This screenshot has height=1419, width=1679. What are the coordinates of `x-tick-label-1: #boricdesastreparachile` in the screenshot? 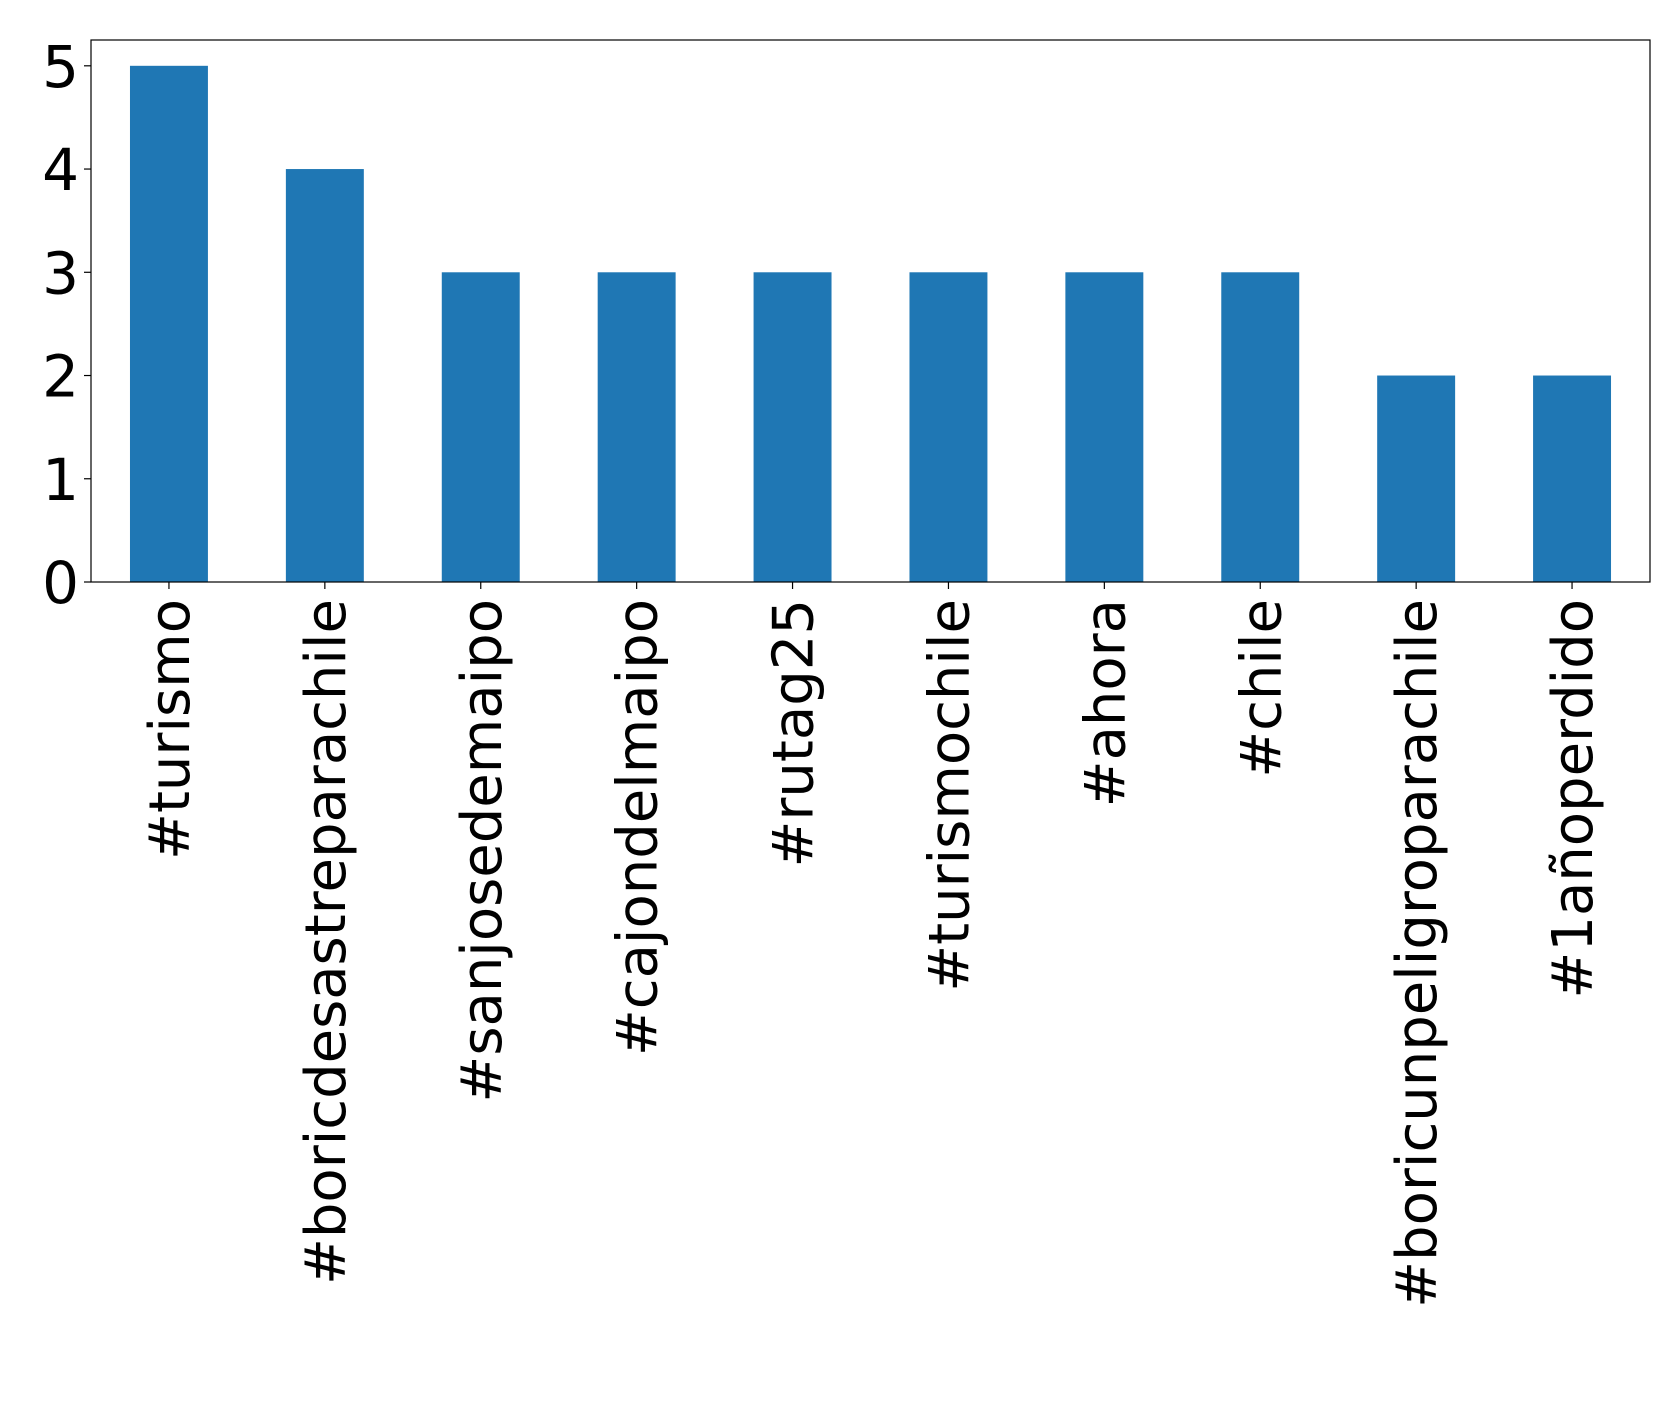 It's located at (326, 942).